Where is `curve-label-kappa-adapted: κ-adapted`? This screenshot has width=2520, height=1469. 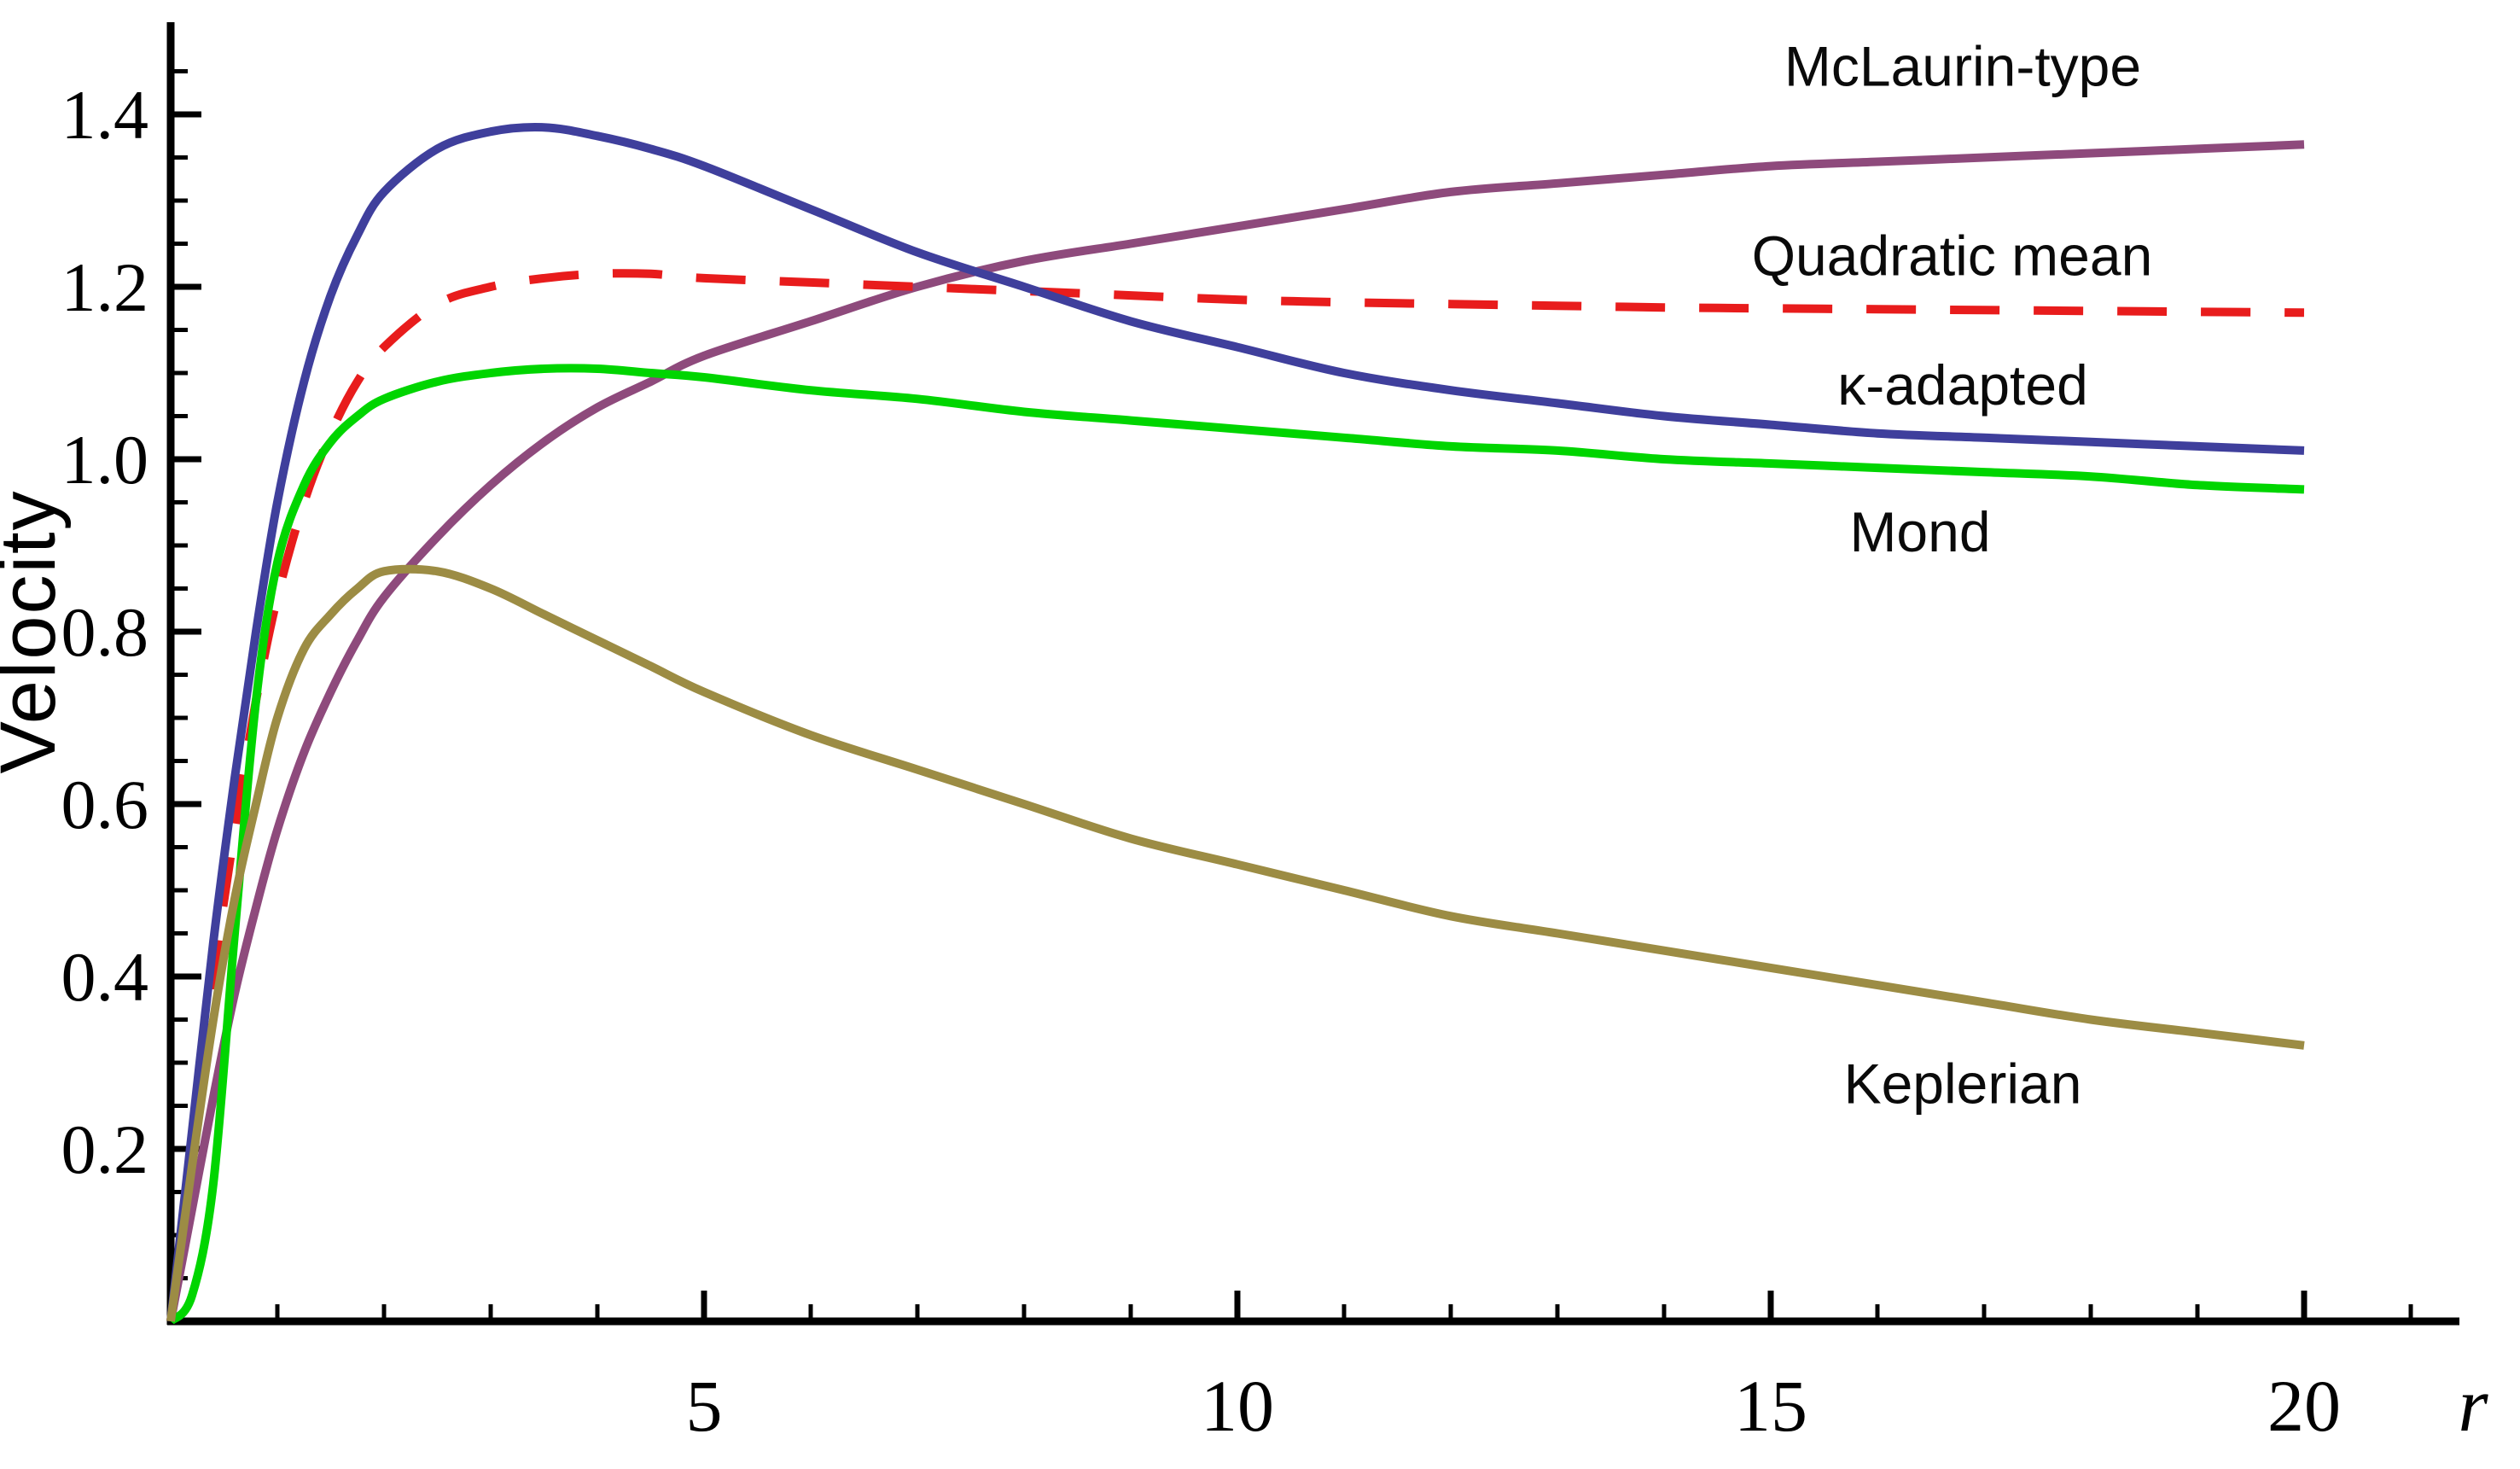 curve-label-kappa-adapted: κ-adapted is located at coordinates (1962, 385).